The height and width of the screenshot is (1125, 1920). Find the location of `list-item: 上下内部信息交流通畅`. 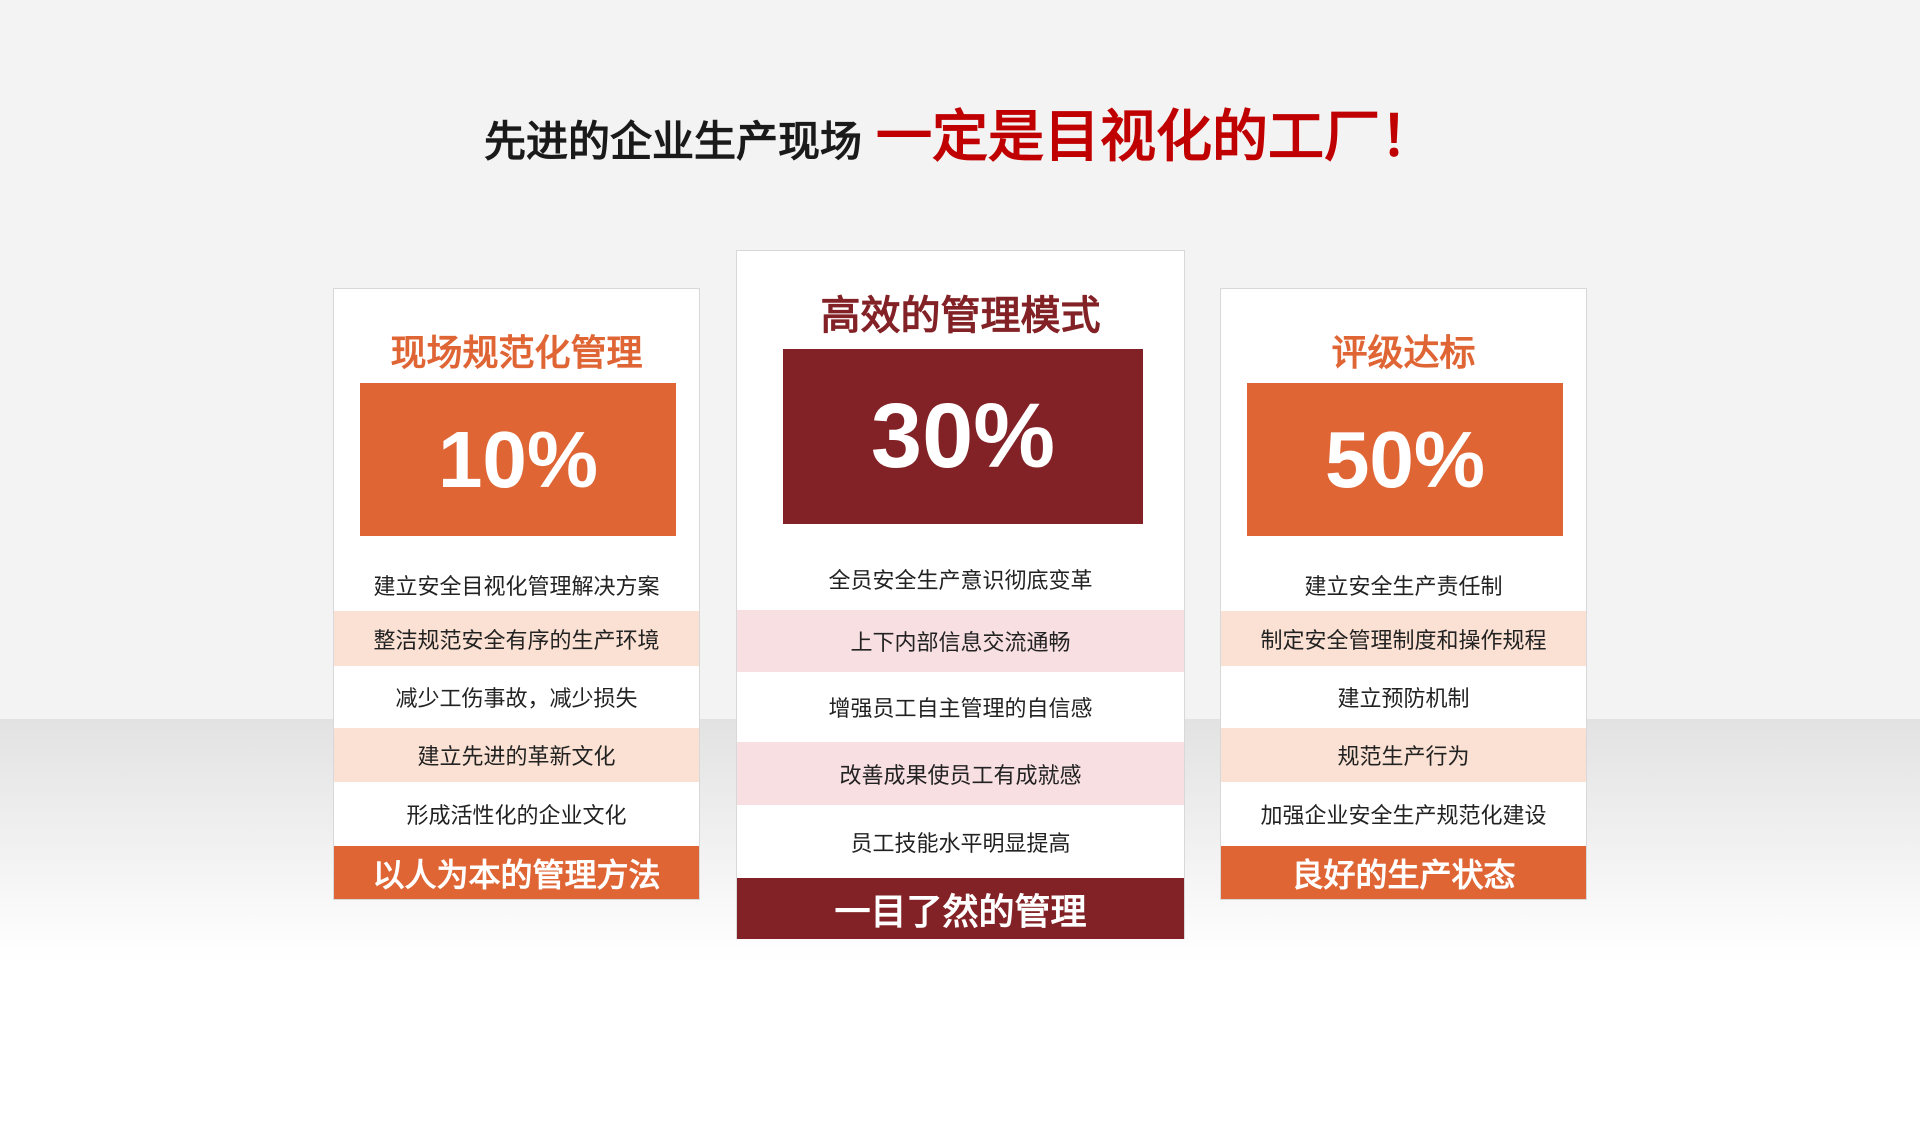

list-item: 上下内部信息交流通畅 is located at coordinates (960, 641).